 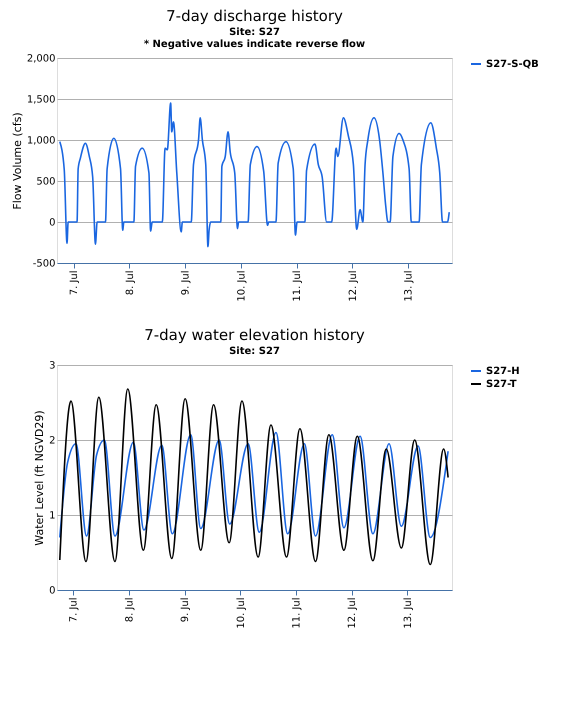 I want to click on text: * Negative values indicate reverse flow, so click(x=255, y=44).